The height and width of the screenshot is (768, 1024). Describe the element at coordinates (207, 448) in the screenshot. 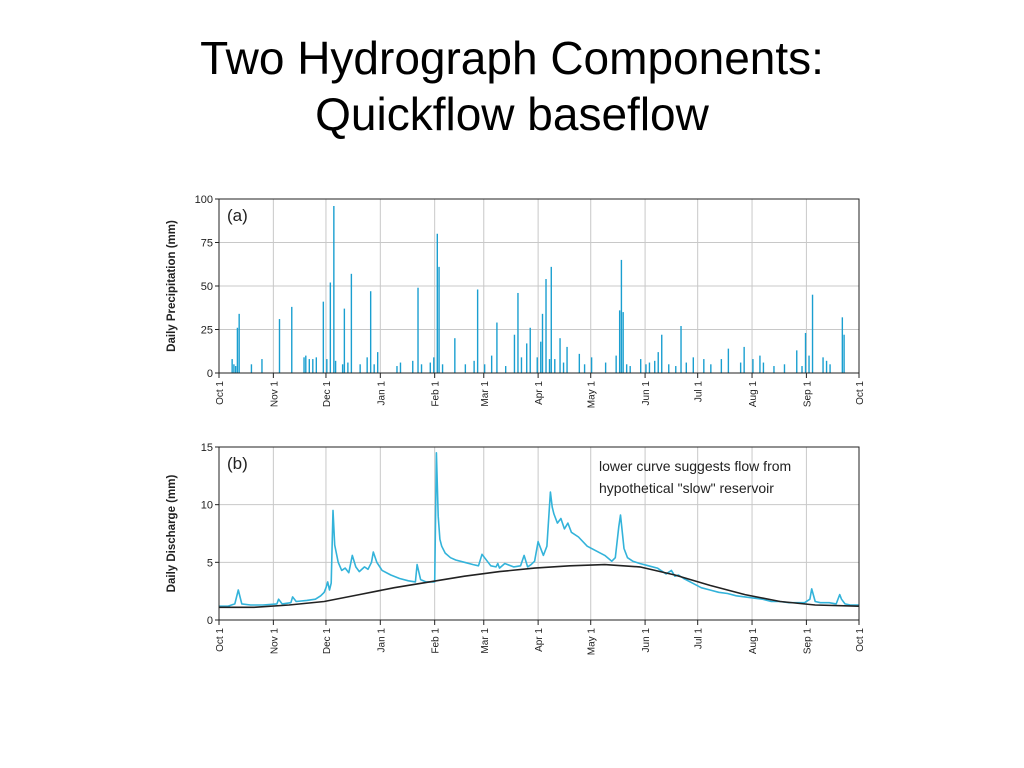

I see `y-tick-label-3: 15` at that location.